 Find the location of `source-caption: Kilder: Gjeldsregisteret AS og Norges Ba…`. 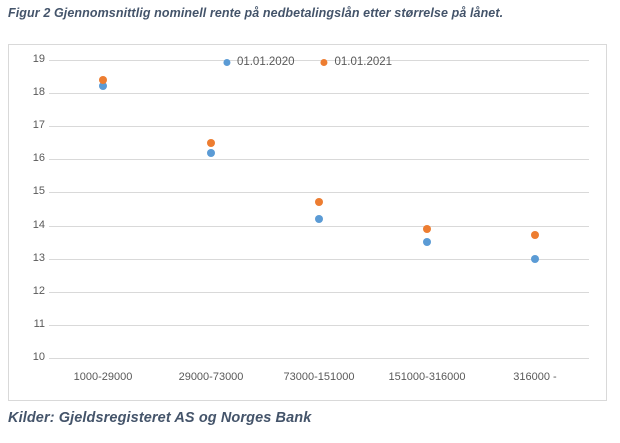

source-caption: Kilder: Gjeldsregisteret AS og Norges Ba… is located at coordinates (160, 418).